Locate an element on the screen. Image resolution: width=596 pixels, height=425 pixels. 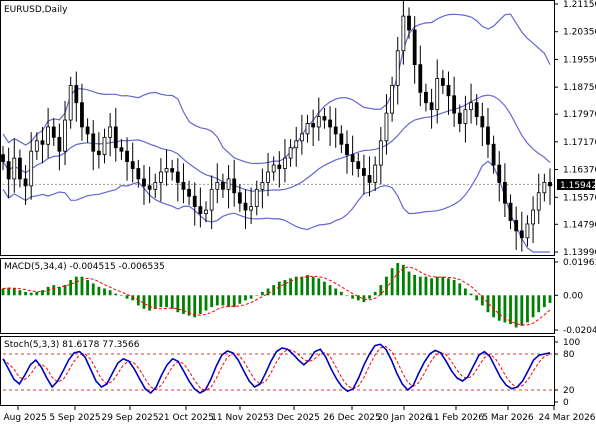
x-tick-label: 5 Sep 2025 is located at coordinates (74, 418).